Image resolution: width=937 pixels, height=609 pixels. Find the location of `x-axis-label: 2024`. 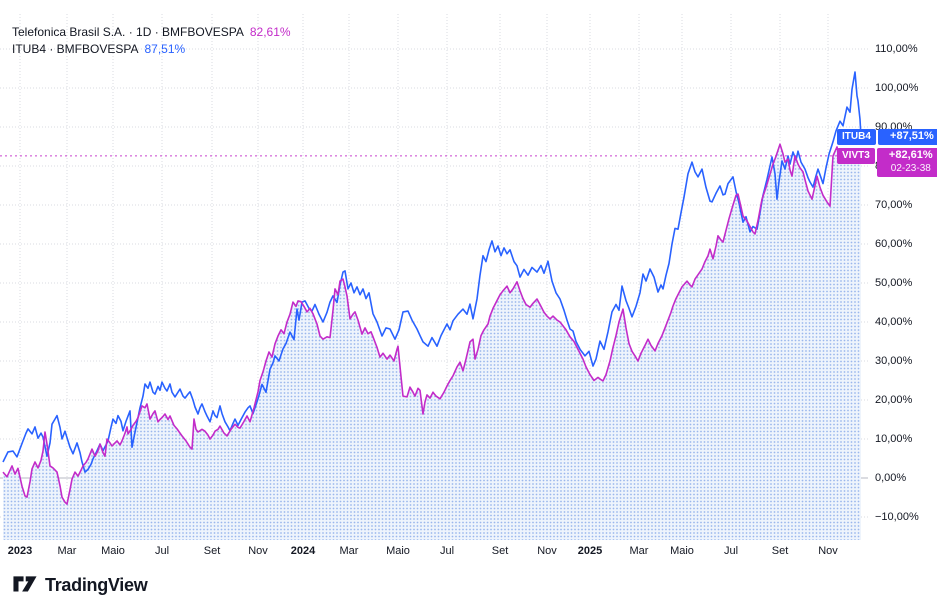

x-axis-label: 2024 is located at coordinates (303, 551).